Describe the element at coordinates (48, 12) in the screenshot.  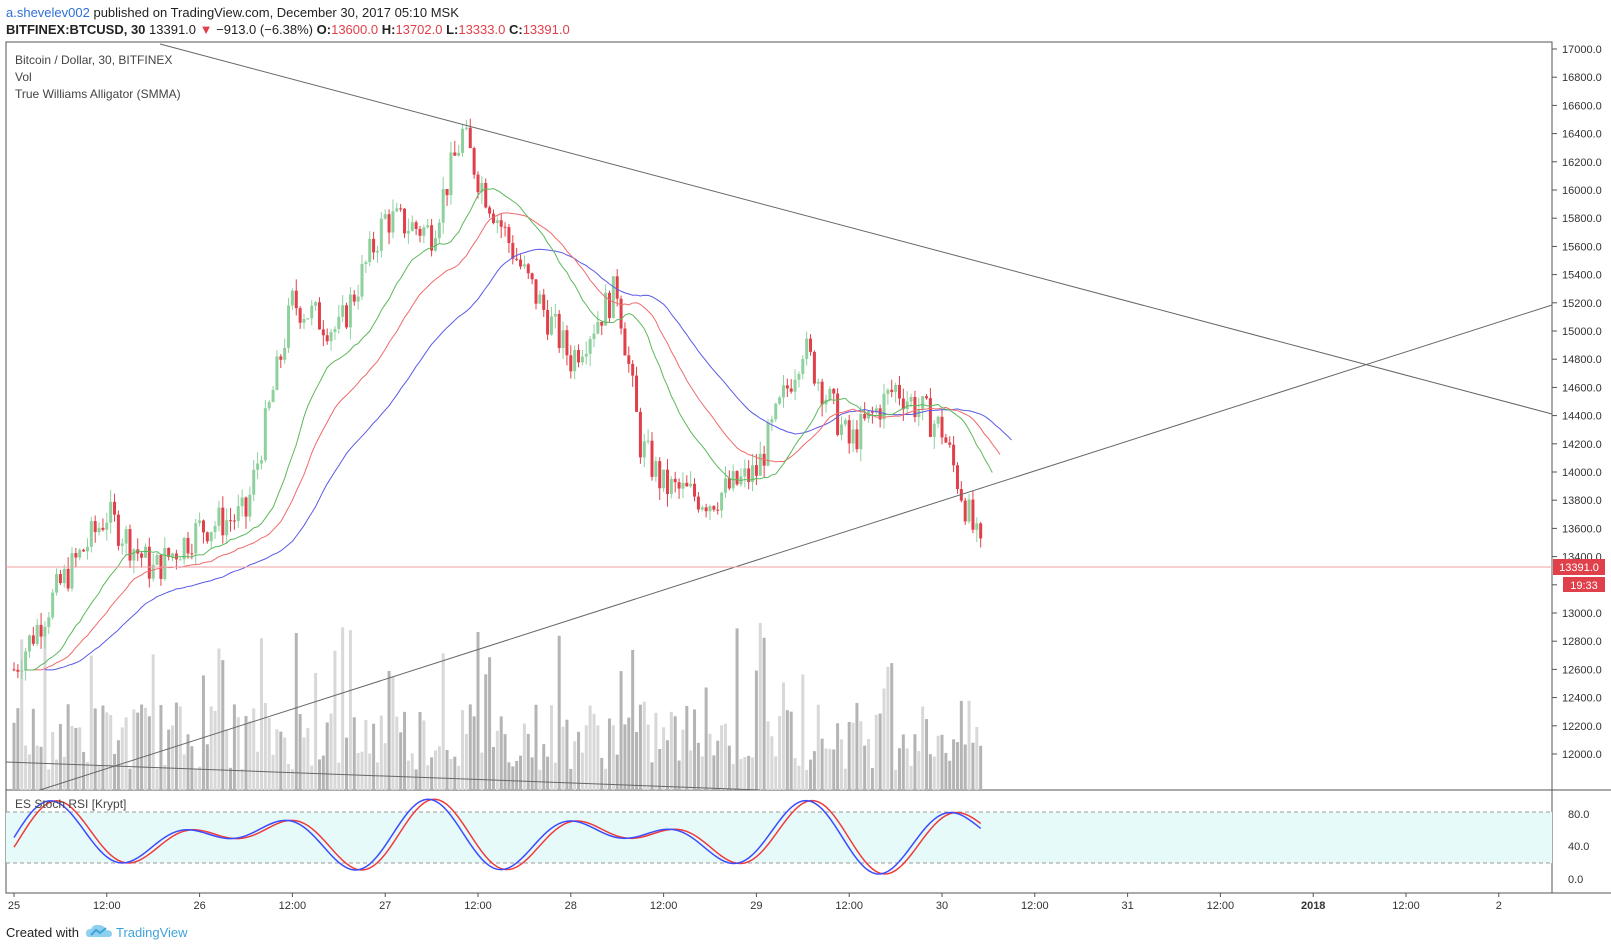
I see `author-link: a.shevelev002` at that location.